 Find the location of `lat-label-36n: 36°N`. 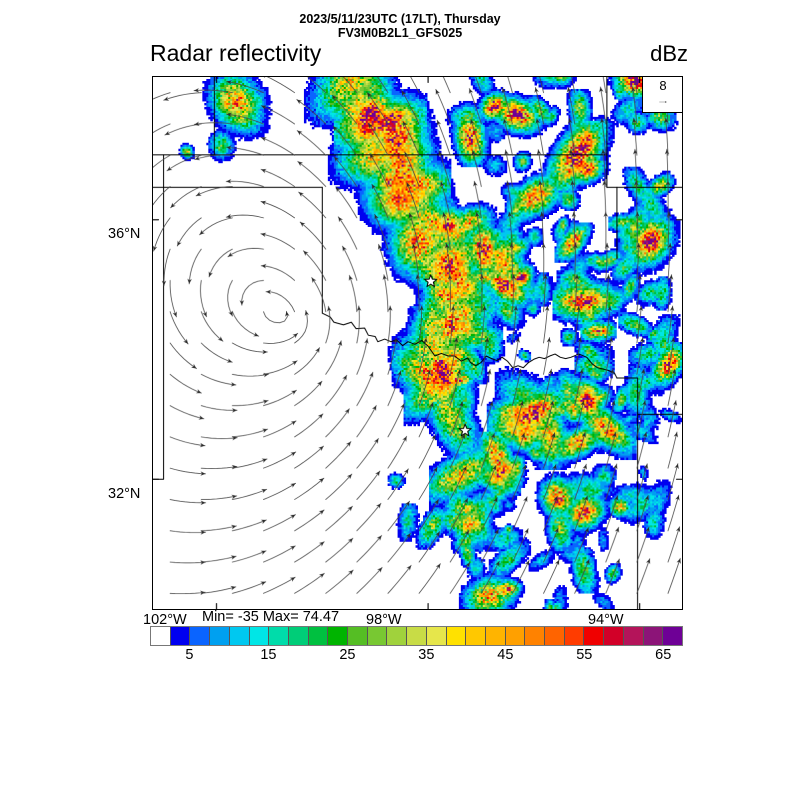

lat-label-36n: 36°N is located at coordinates (124, 234).